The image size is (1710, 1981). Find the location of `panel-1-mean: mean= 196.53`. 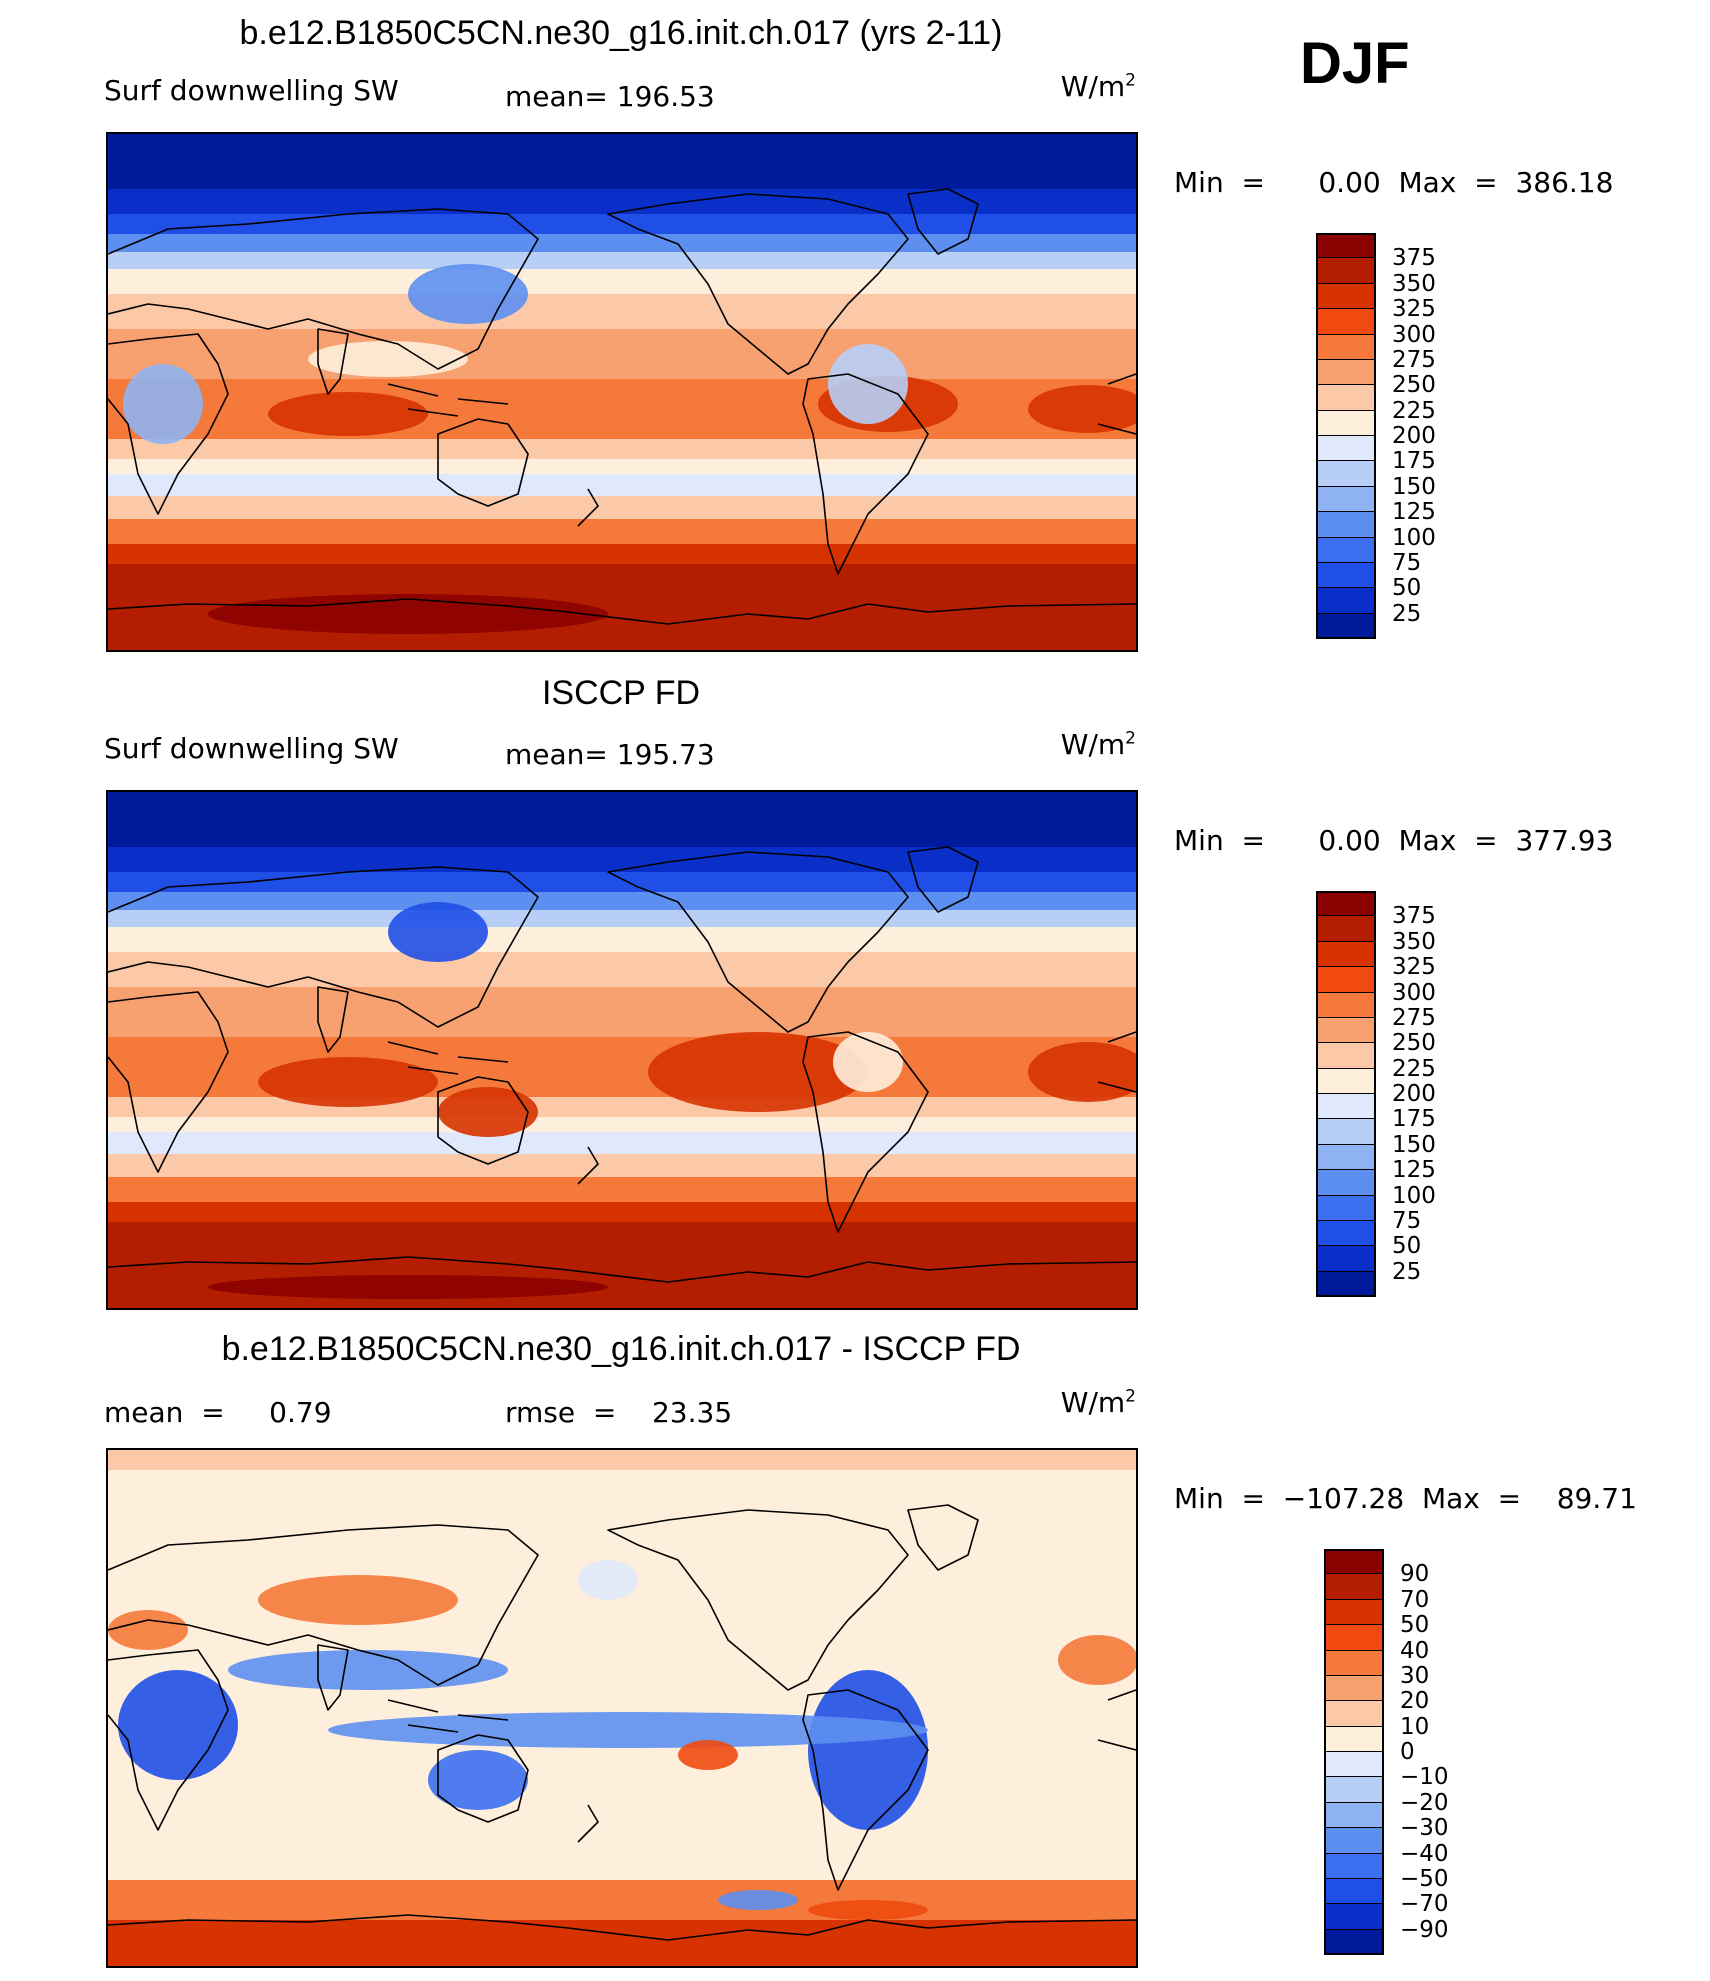

panel-1-mean: mean= 196.53 is located at coordinates (610, 96).